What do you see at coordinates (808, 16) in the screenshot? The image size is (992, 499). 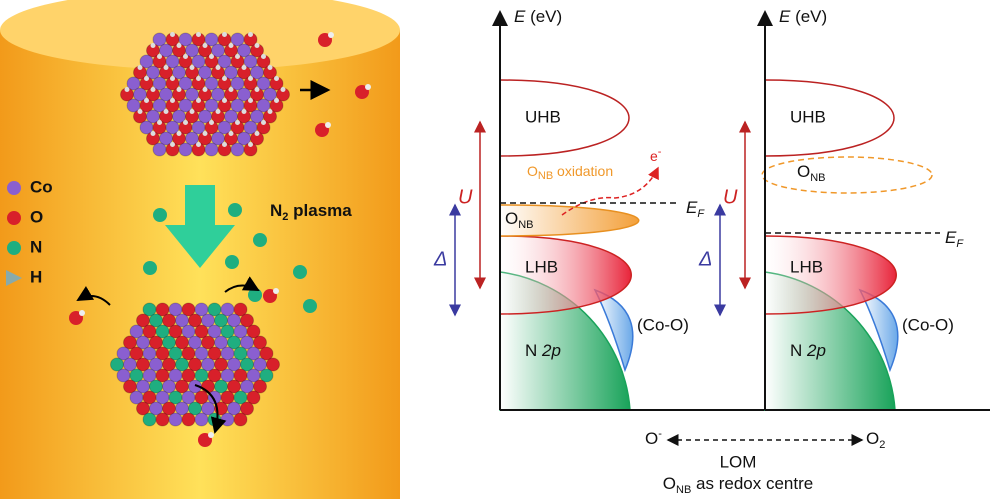 I see `text-part: (eV)` at bounding box center [808, 16].